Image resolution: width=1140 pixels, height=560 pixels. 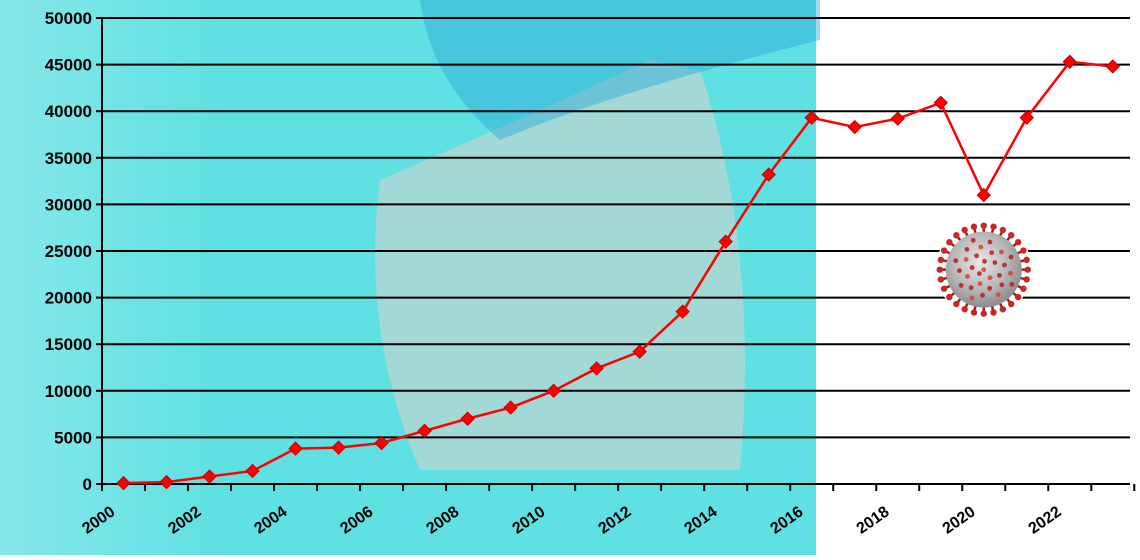 I want to click on y-tick-label: 20000, so click(x=68, y=298).